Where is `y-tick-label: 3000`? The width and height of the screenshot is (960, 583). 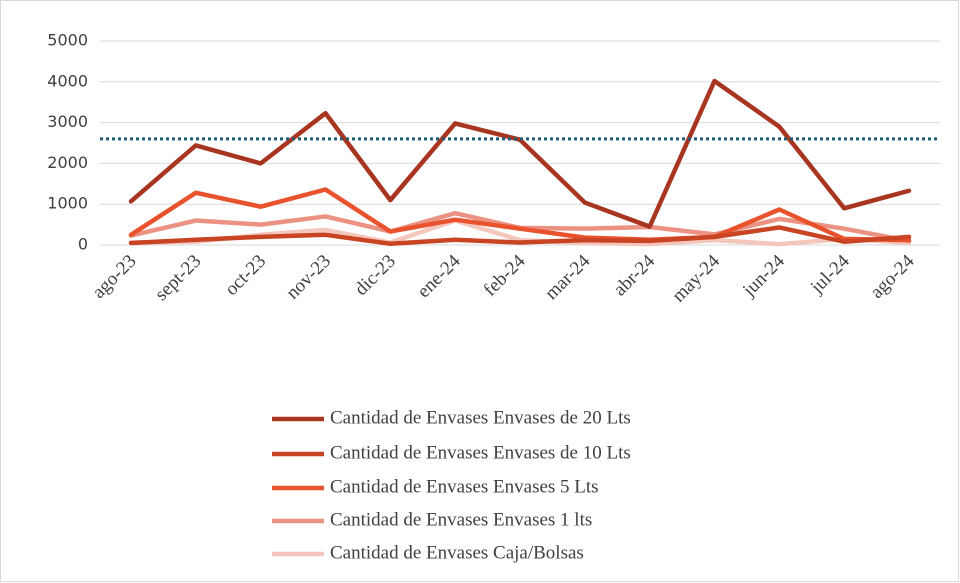
y-tick-label: 3000 is located at coordinates (67, 121).